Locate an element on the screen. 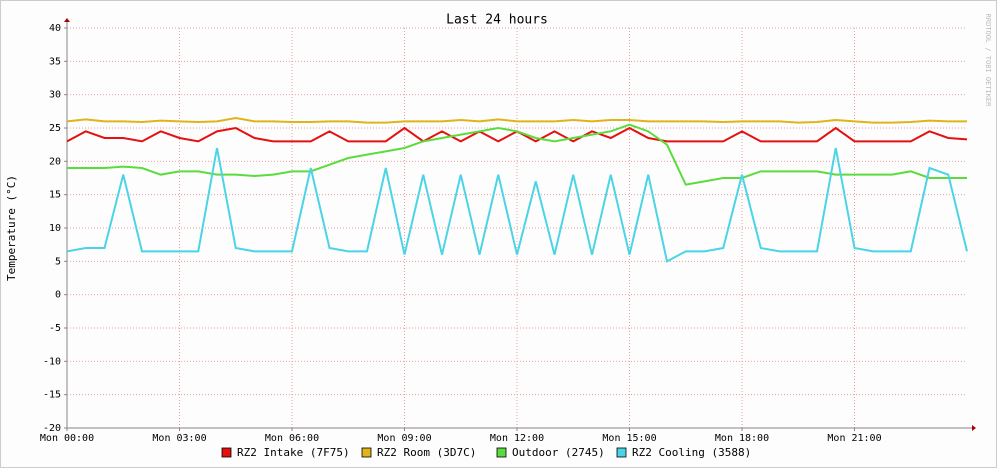  y-tick-label: -20 is located at coordinates (52, 428).